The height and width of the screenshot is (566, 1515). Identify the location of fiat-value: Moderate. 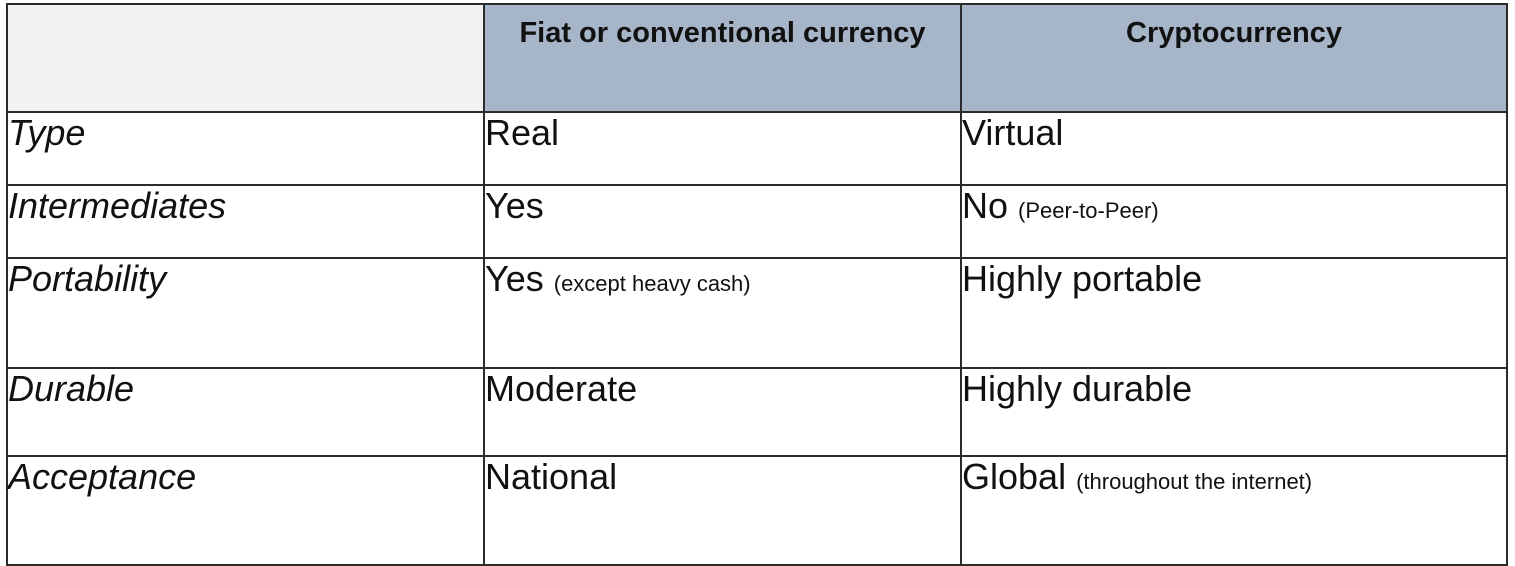
(561, 388).